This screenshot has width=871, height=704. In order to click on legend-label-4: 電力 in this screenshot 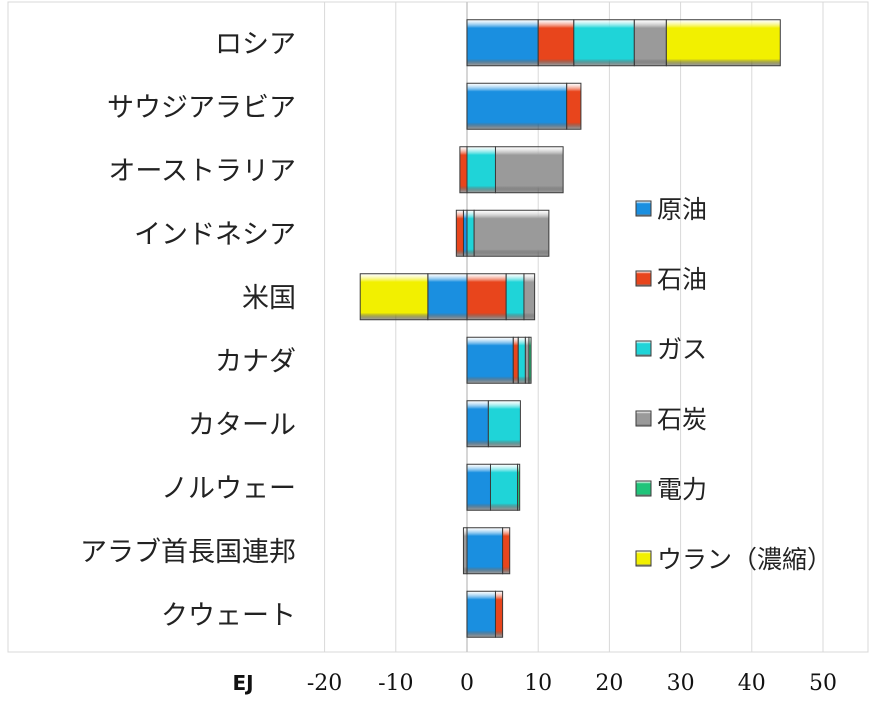, I will do `click(682, 489)`.